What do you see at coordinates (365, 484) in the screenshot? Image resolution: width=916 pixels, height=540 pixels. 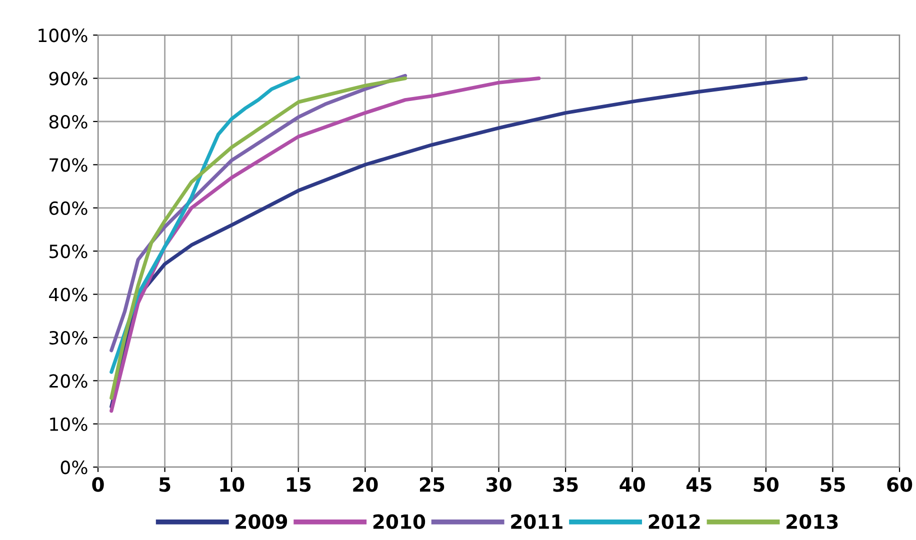 I see `x-tick-label: 20` at bounding box center [365, 484].